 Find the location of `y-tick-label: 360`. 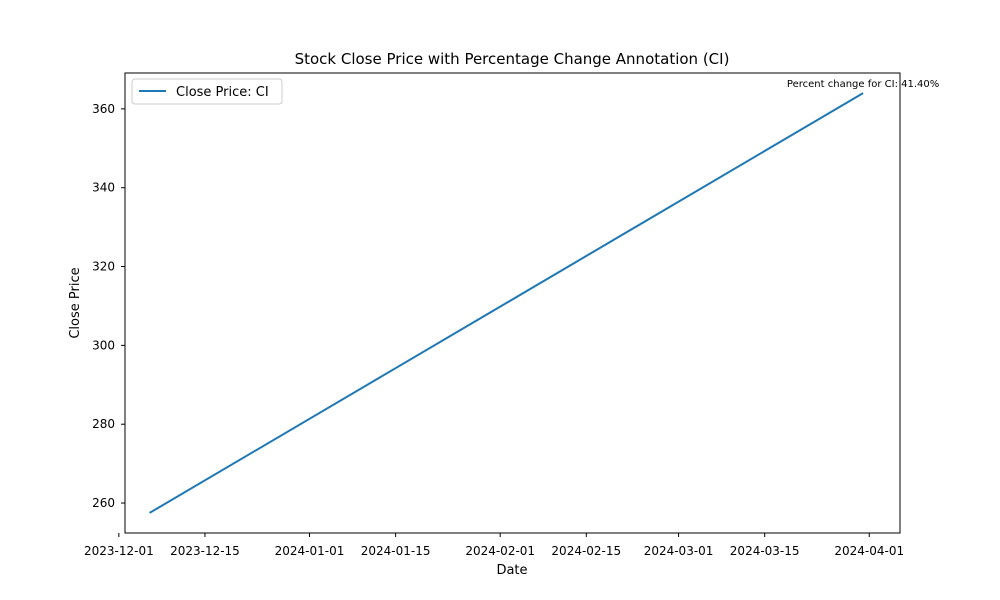

y-tick-label: 360 is located at coordinates (103, 109).